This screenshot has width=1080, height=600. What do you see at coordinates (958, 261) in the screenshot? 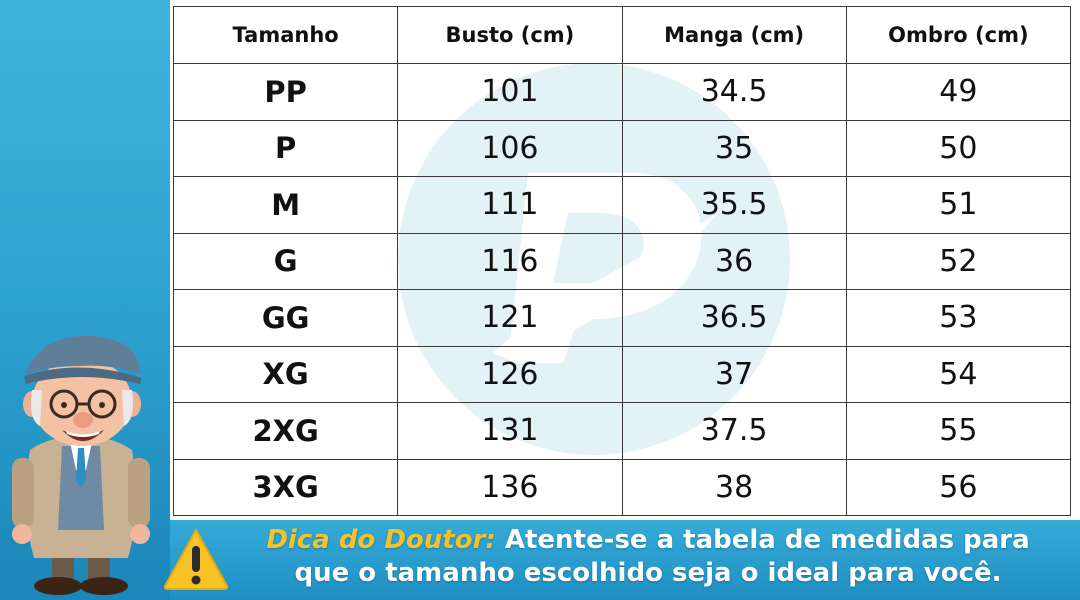
I see `ombro-cell: 52` at bounding box center [958, 261].